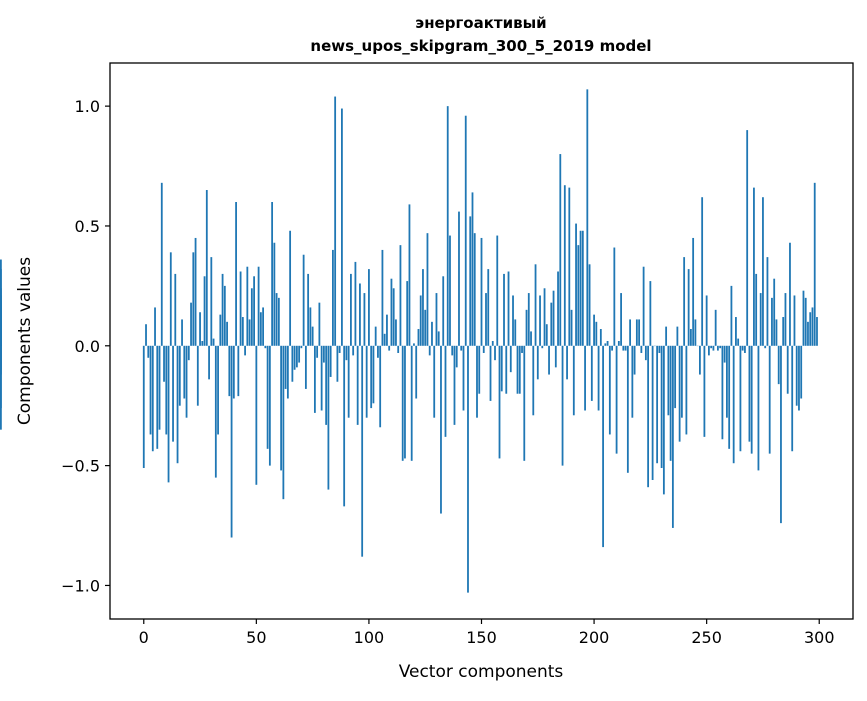  Describe the element at coordinates (80, 585) in the screenshot. I see `y-tick-label: −1.0` at that location.